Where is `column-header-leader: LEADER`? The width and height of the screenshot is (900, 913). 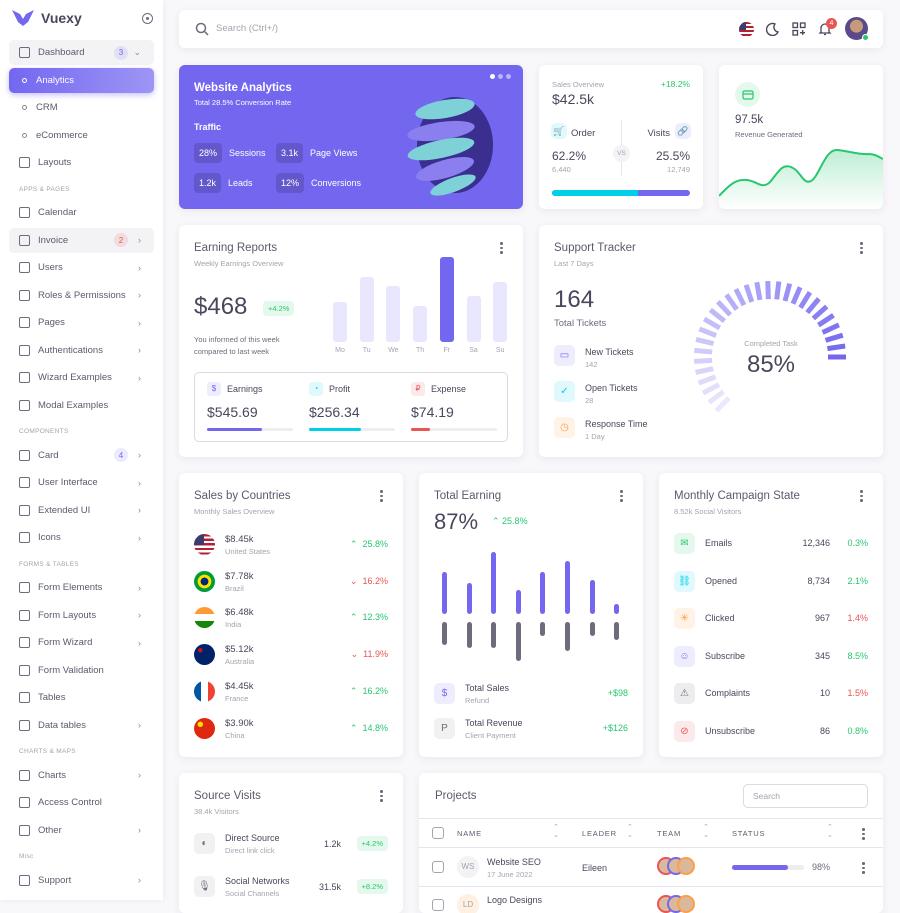 column-header-leader: LEADER is located at coordinates (599, 833).